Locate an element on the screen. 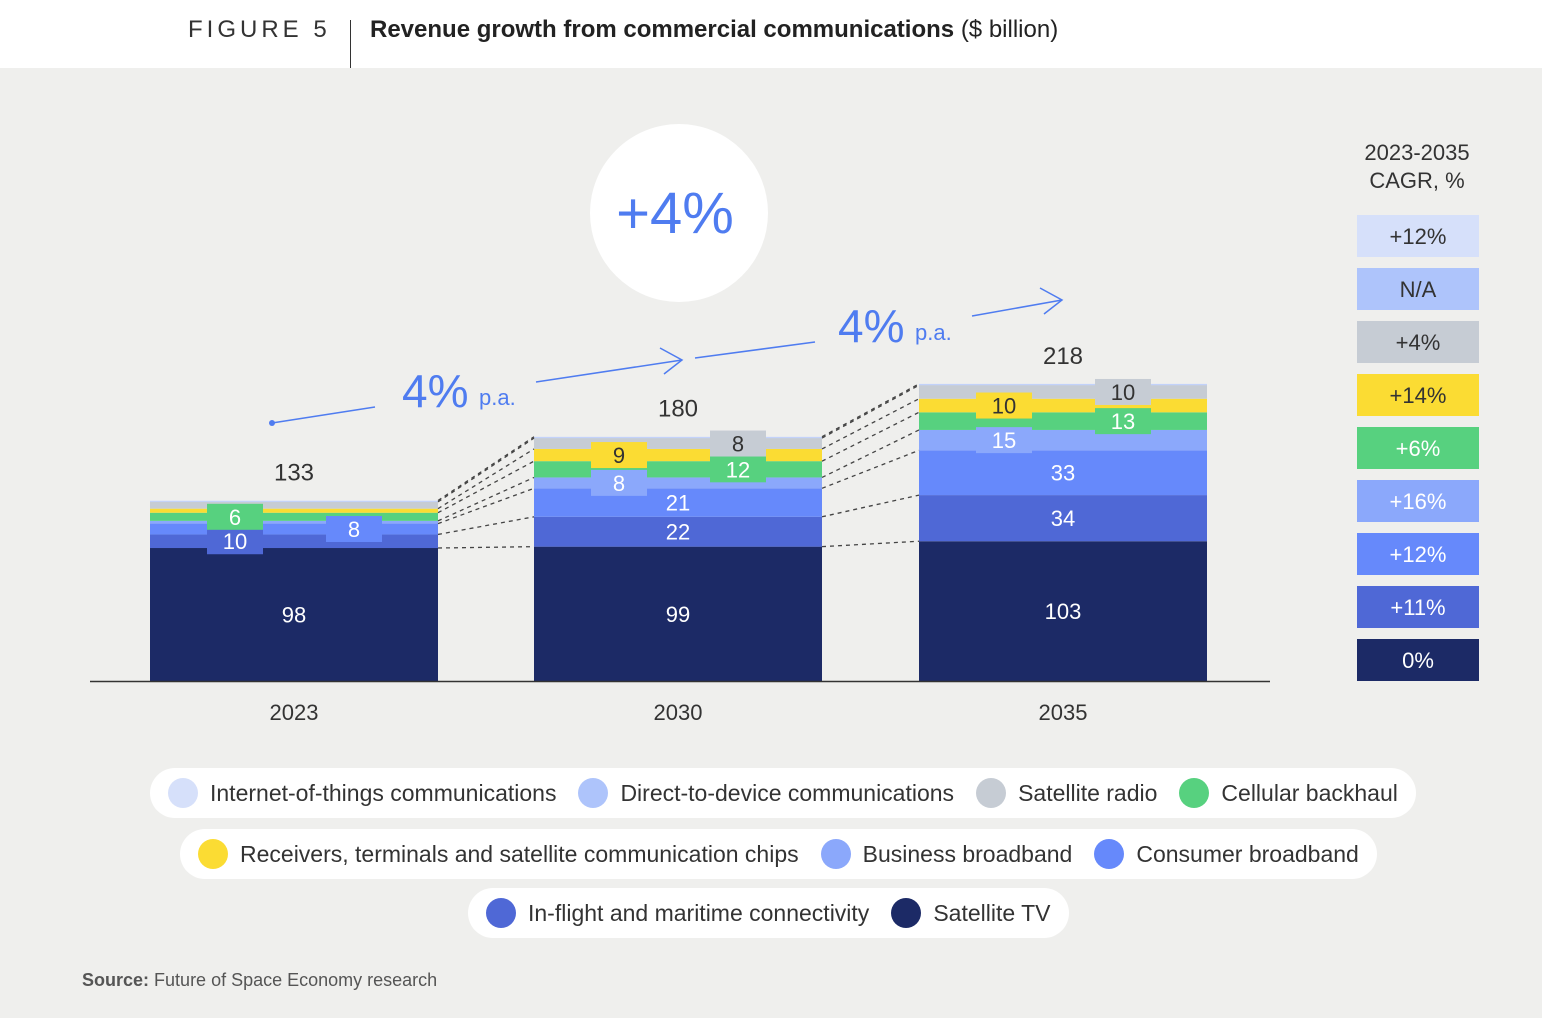 This screenshot has width=1542, height=1018. title-unit: ($ billion) is located at coordinates (1009, 29).